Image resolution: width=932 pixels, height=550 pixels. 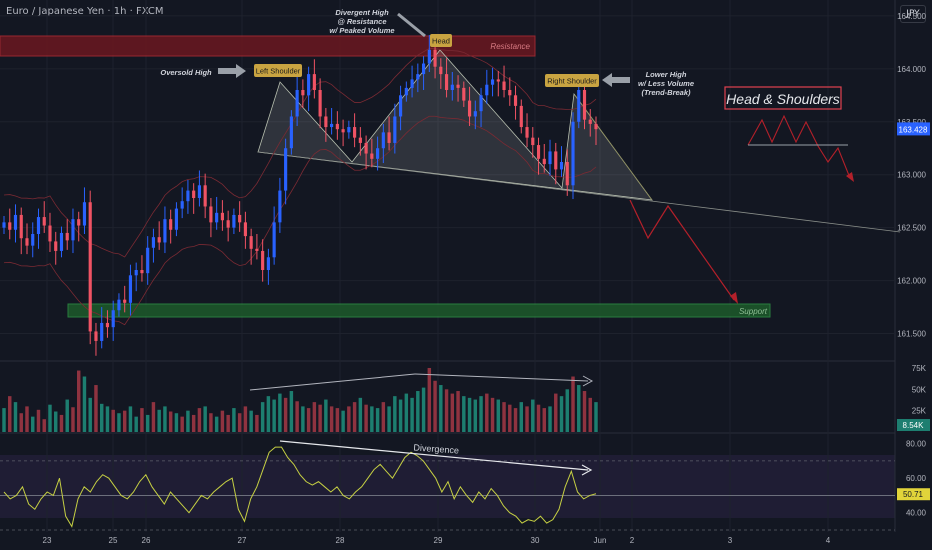 What do you see at coordinates (783, 99) in the screenshot?
I see `pattern-title: Head & Shoulders` at bounding box center [783, 99].